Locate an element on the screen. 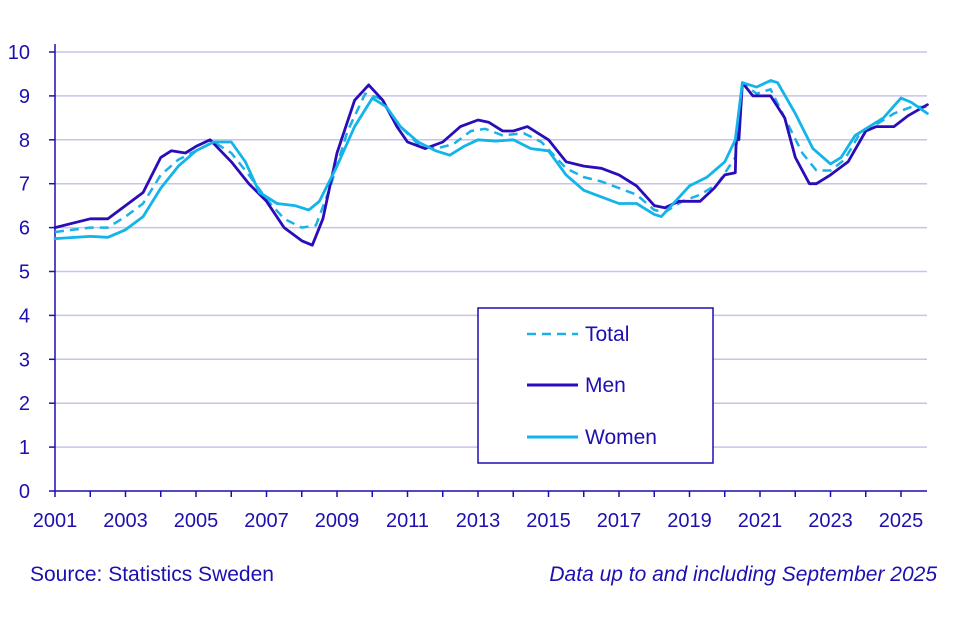 This screenshot has width=964, height=619. y-tick-label: 1 is located at coordinates (24, 448).